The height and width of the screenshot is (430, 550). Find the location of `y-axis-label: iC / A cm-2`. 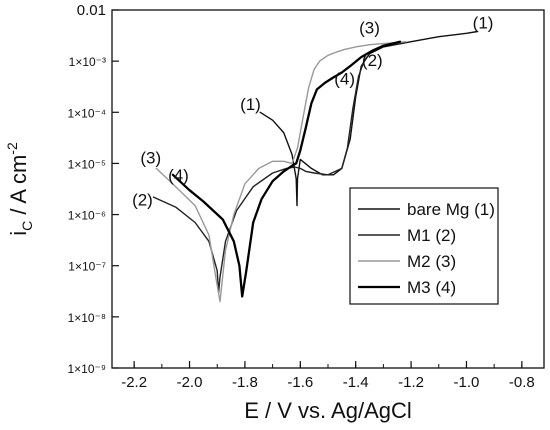

y-axis-label: iC / A cm-2 is located at coordinates (19, 189).